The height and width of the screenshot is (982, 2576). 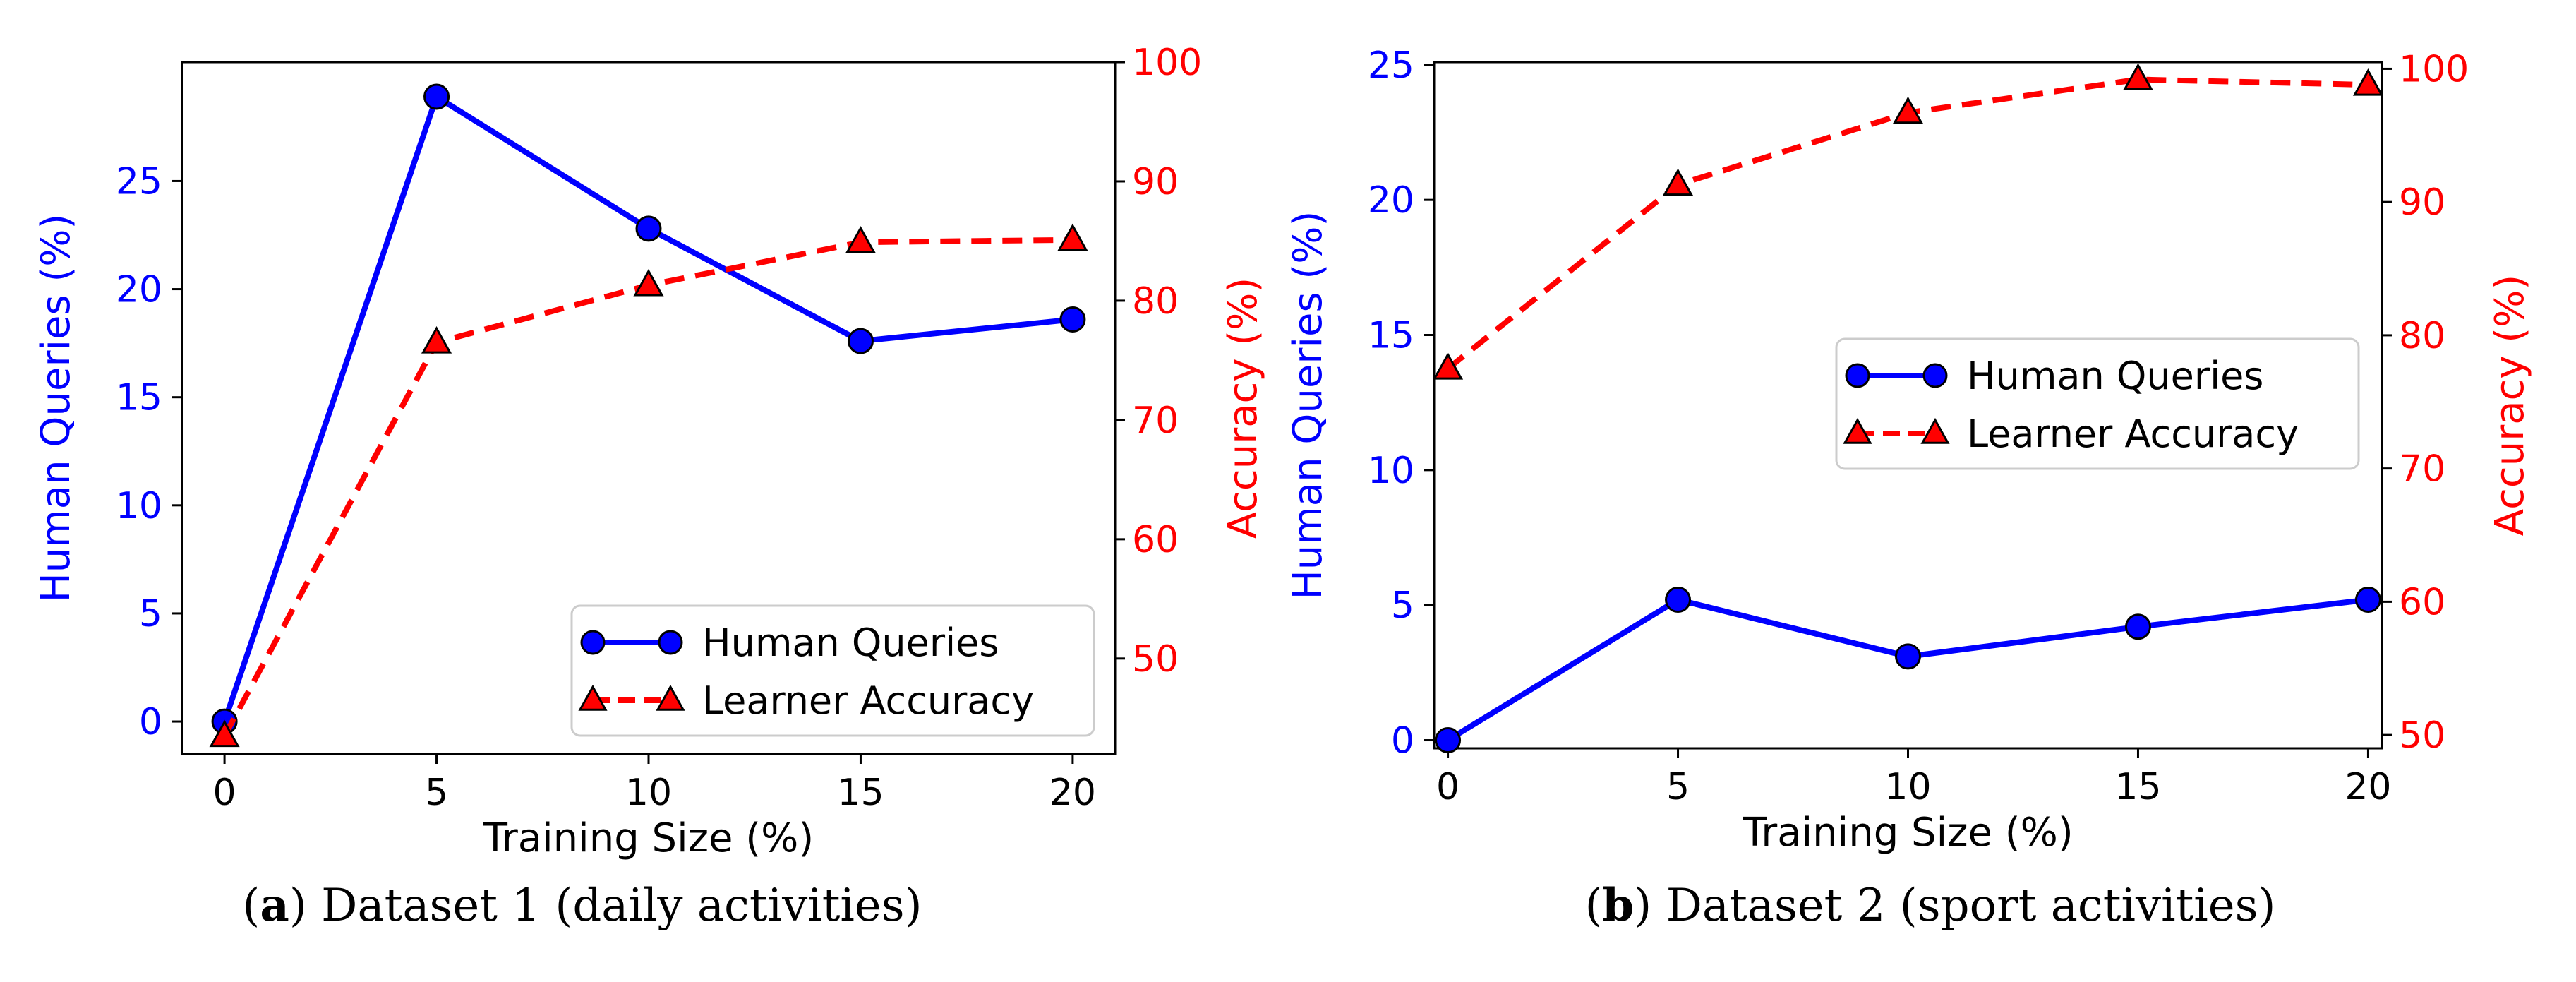 I want to click on human-queries-line, so click(x=1907, y=670).